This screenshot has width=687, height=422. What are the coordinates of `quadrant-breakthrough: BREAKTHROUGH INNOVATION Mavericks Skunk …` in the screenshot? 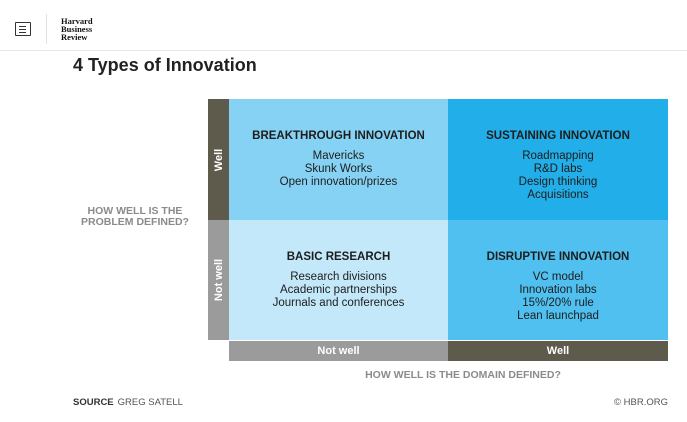 It's located at (338, 159).